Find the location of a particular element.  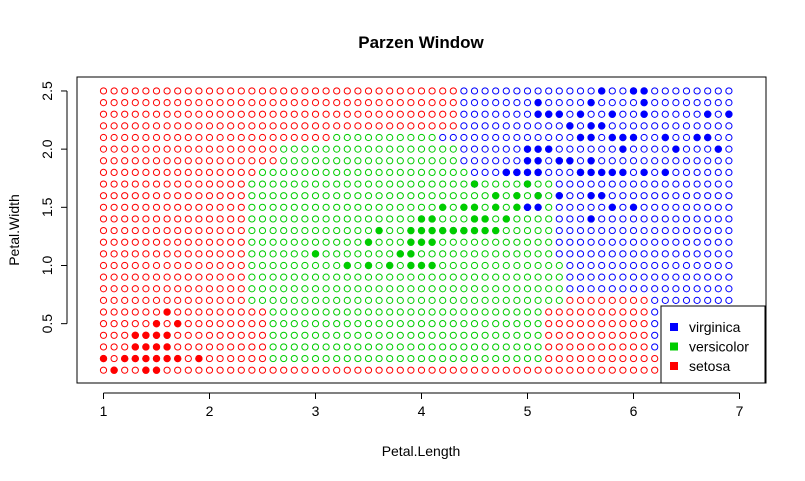

x-tick-label: 7 is located at coordinates (740, 411).